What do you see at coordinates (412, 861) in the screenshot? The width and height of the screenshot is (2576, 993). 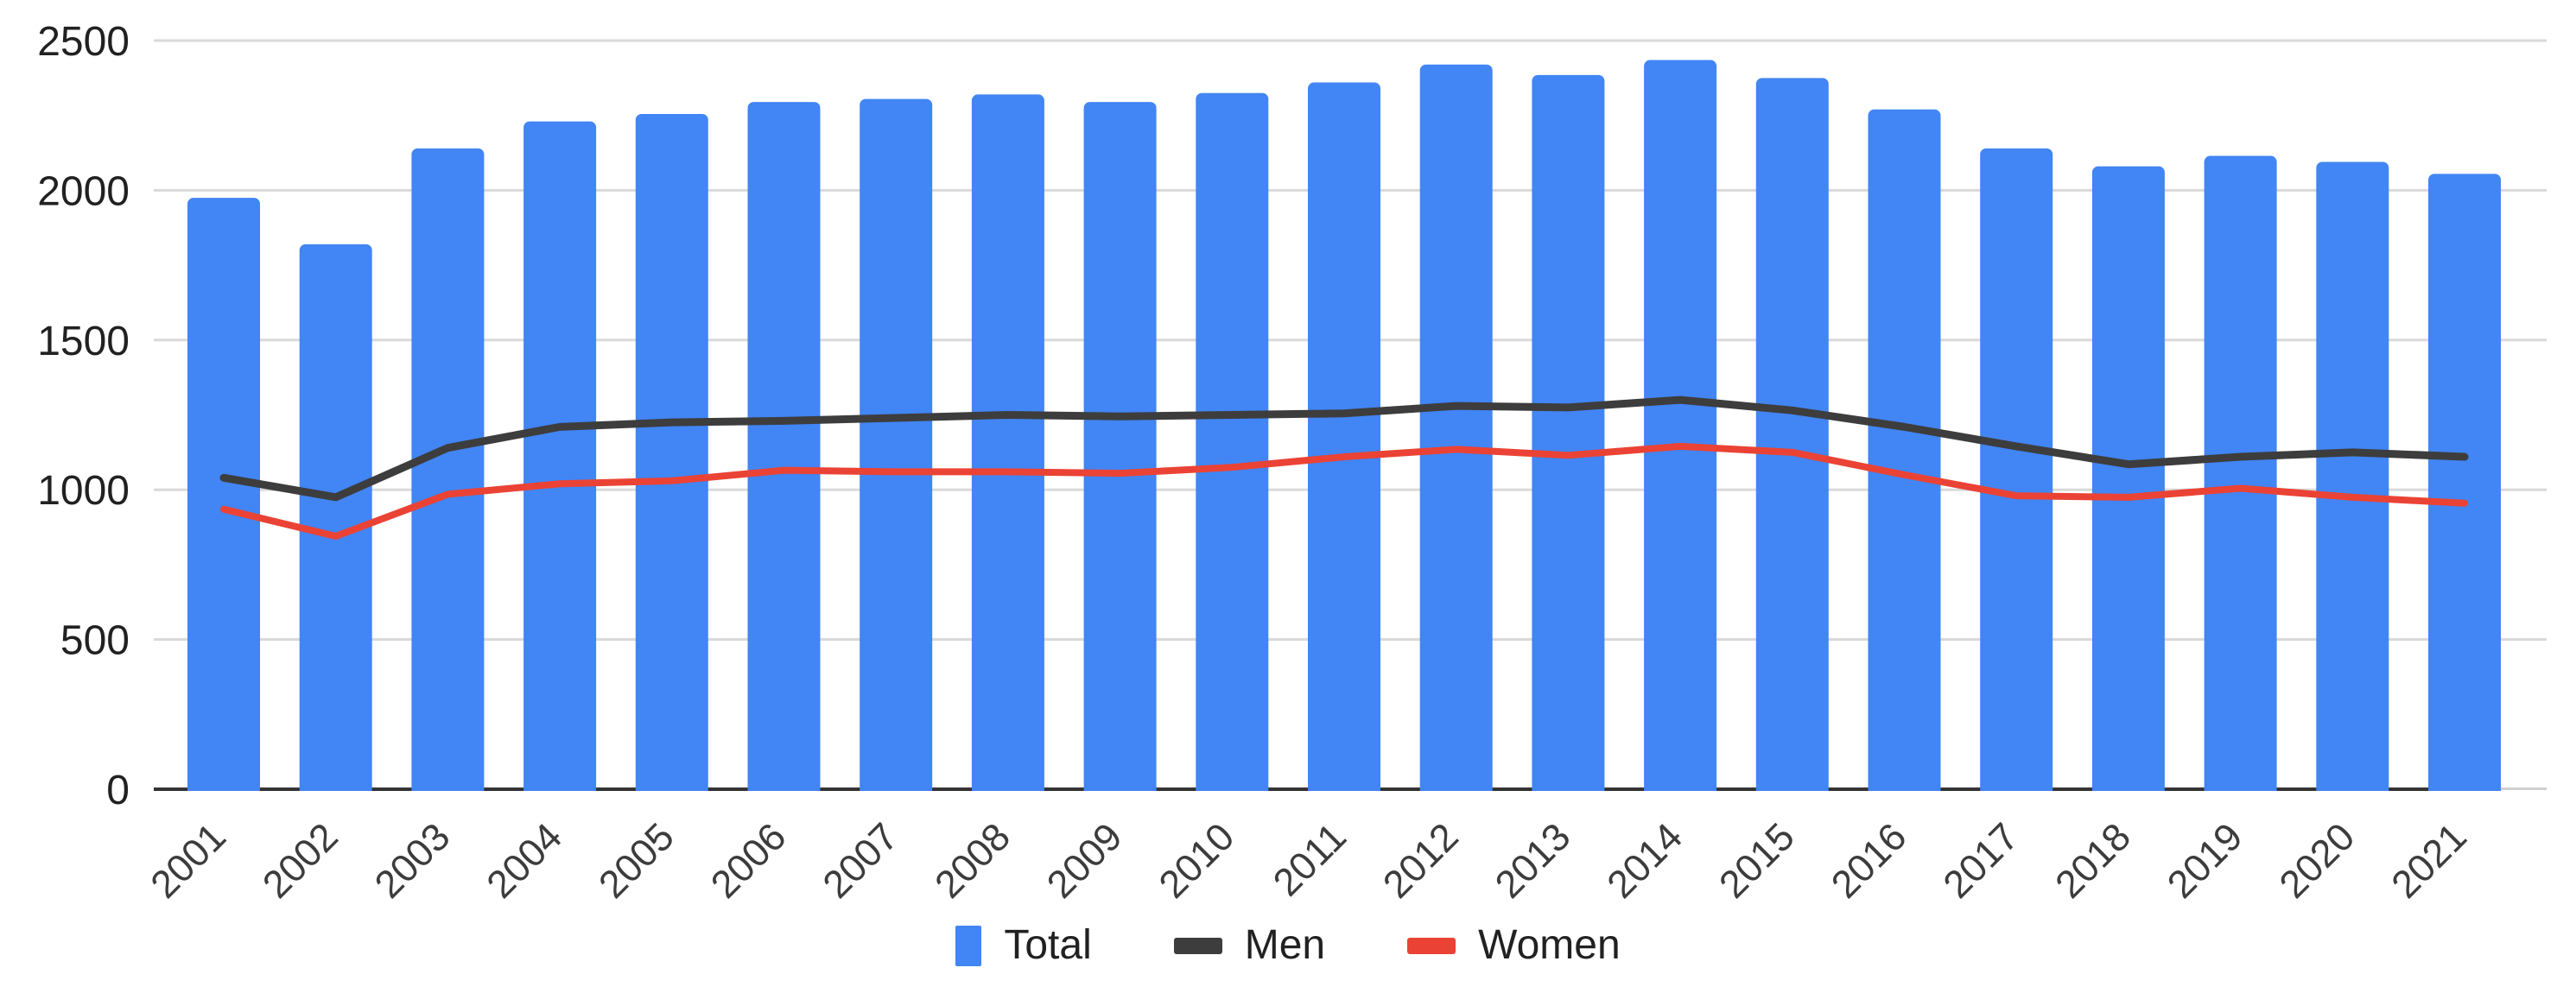 I see `x-axis-tick-label: 2003` at bounding box center [412, 861].